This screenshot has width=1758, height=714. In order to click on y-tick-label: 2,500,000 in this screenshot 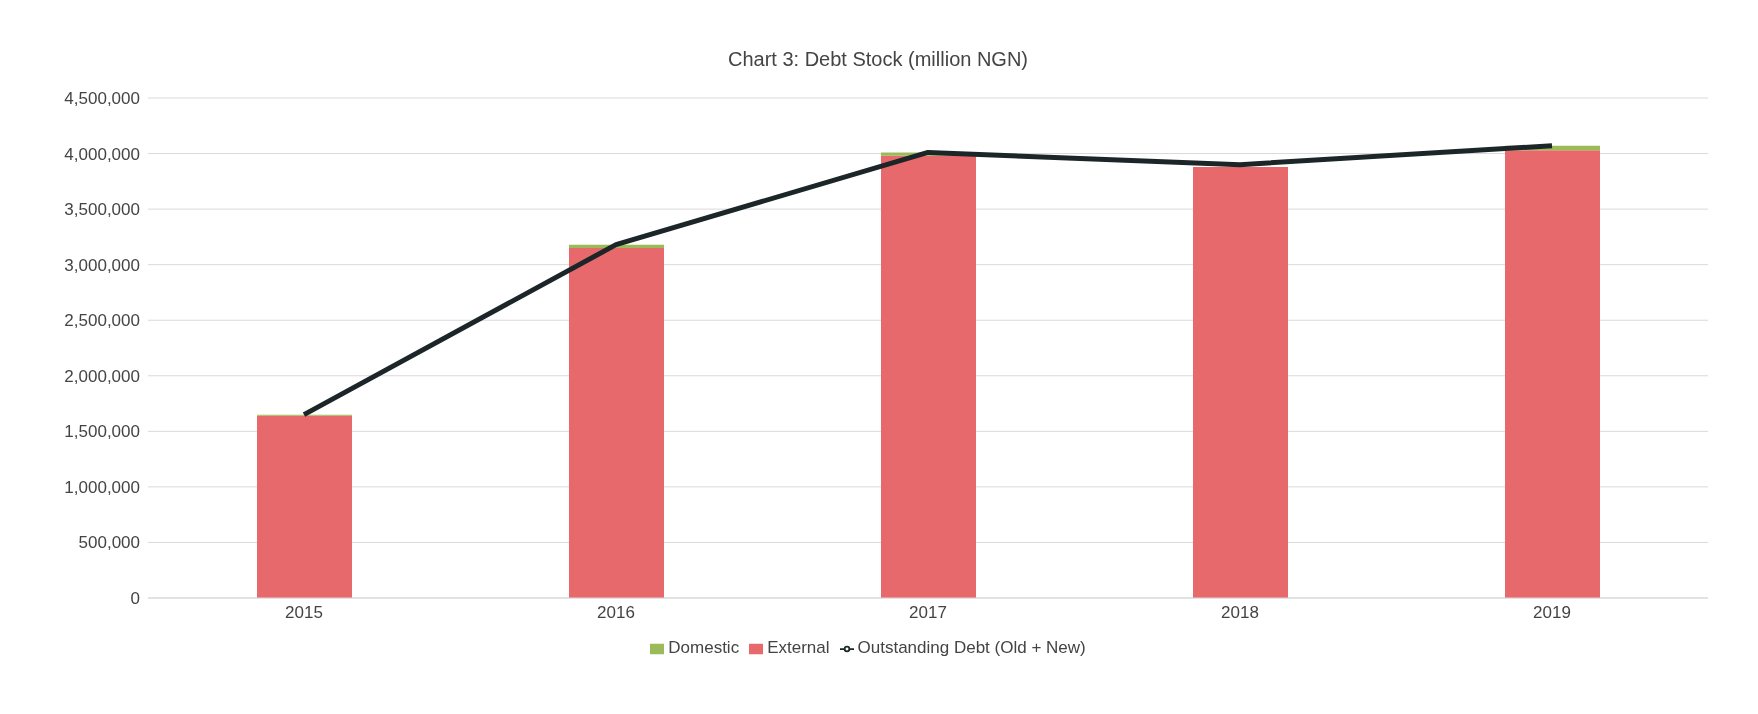, I will do `click(102, 321)`.